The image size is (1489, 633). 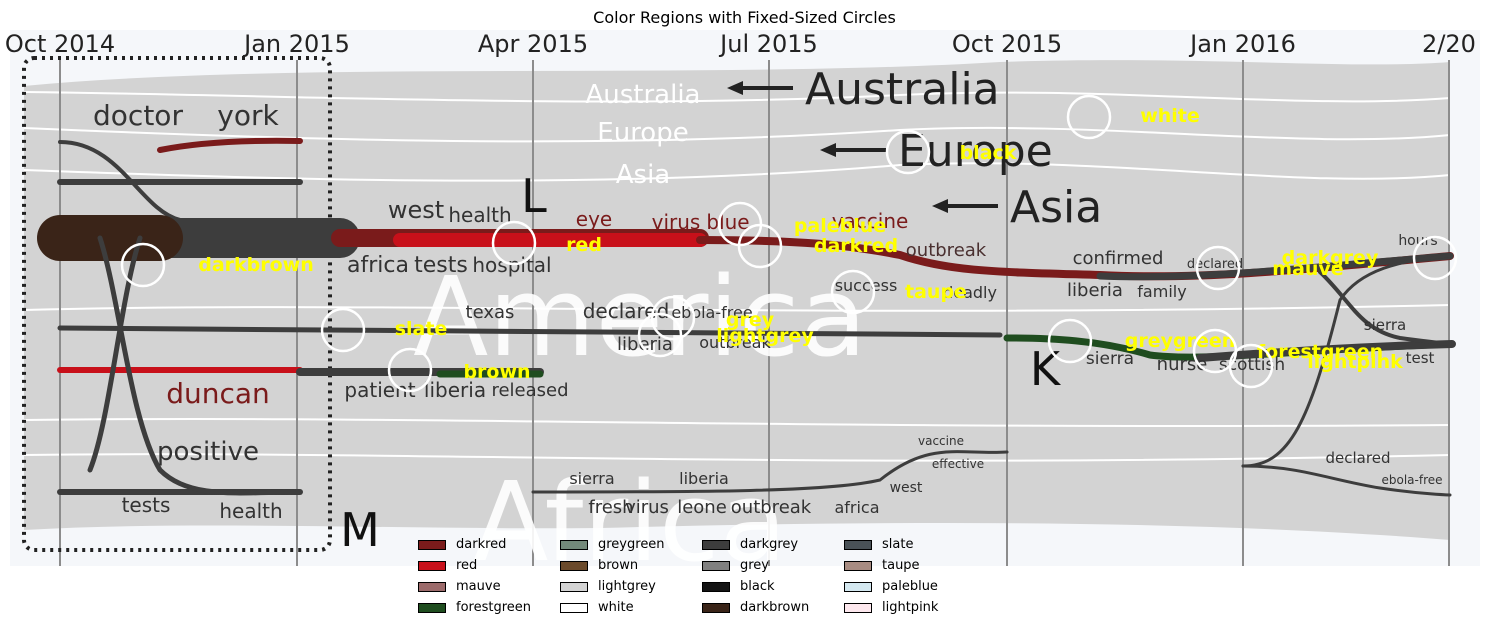 What do you see at coordinates (1355, 362) in the screenshot?
I see `annotation-label: lightpink` at bounding box center [1355, 362].